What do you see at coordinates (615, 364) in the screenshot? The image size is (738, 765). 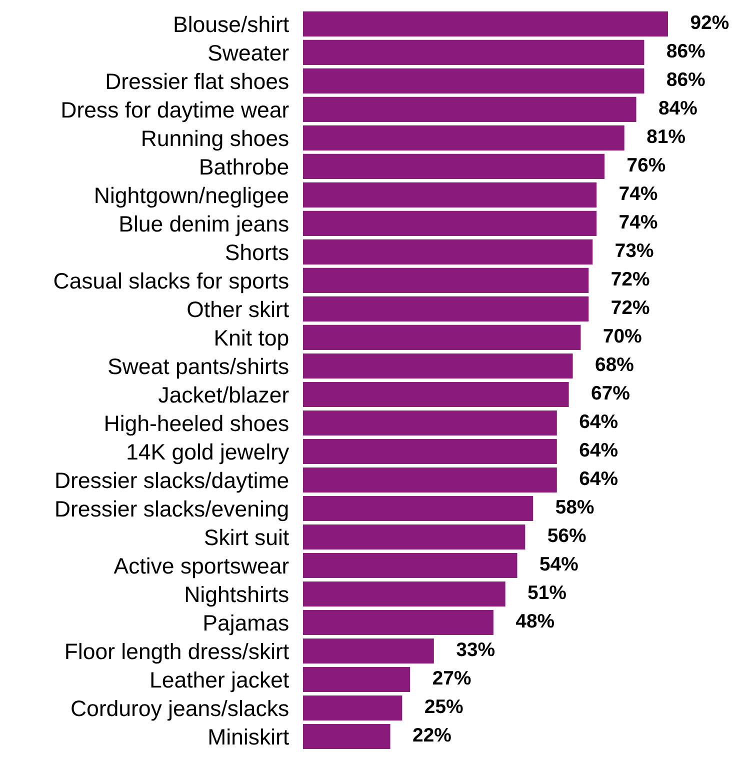 I see `data-label: 68%` at bounding box center [615, 364].